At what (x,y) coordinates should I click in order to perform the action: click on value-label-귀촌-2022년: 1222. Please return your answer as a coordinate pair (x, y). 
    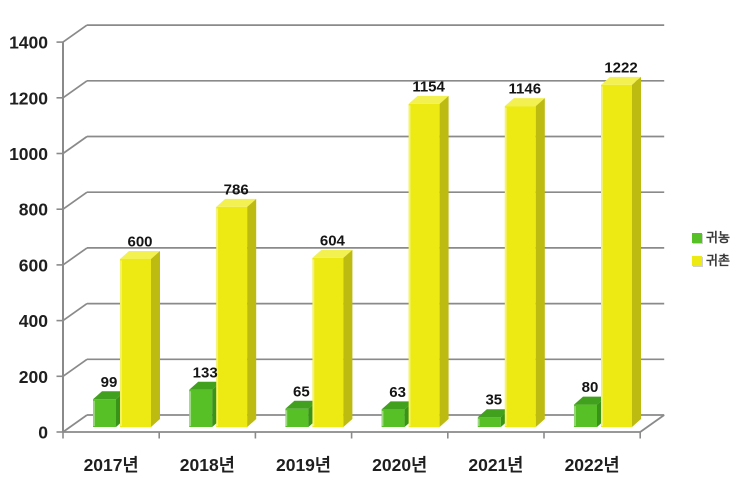
    Looking at the image, I should click on (620, 67).